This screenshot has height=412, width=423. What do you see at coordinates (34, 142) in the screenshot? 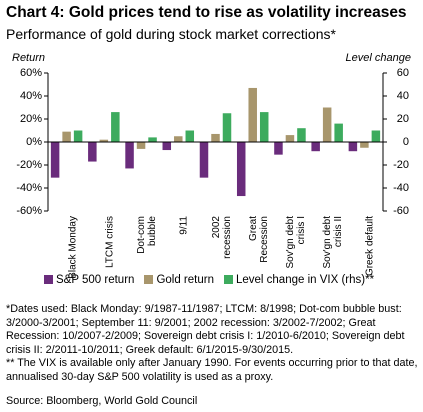
I see `y-tick-label: 0%` at bounding box center [34, 142].